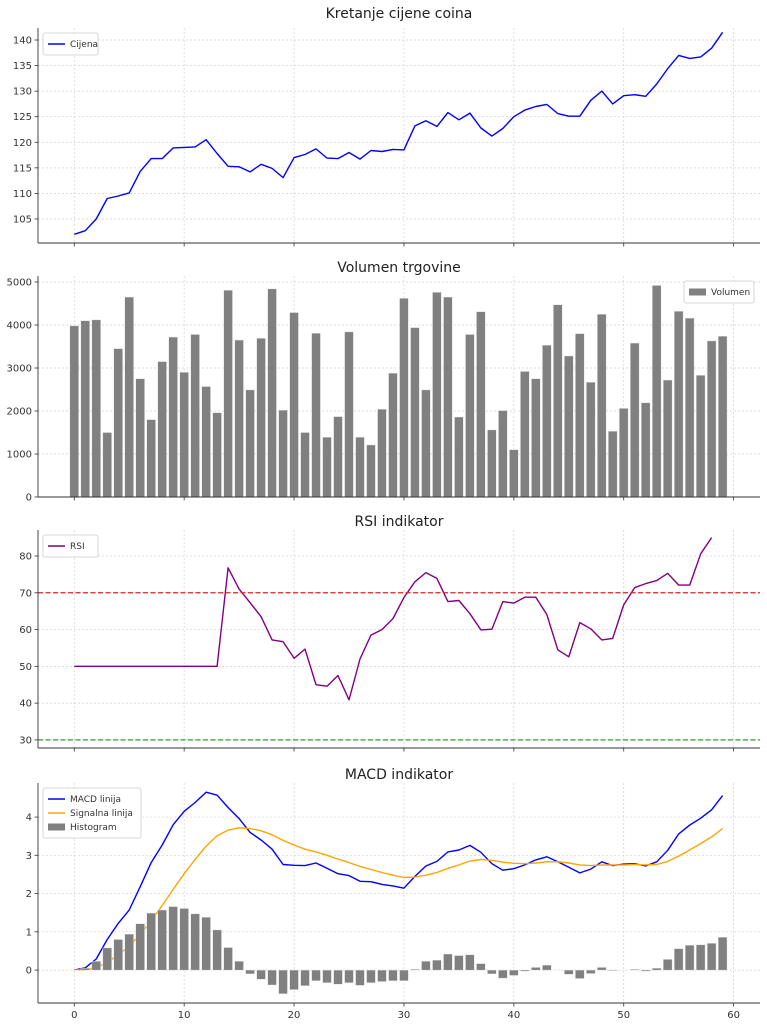 The width and height of the screenshot is (767, 1028). I want to click on legend: Volumen, so click(719, 292).